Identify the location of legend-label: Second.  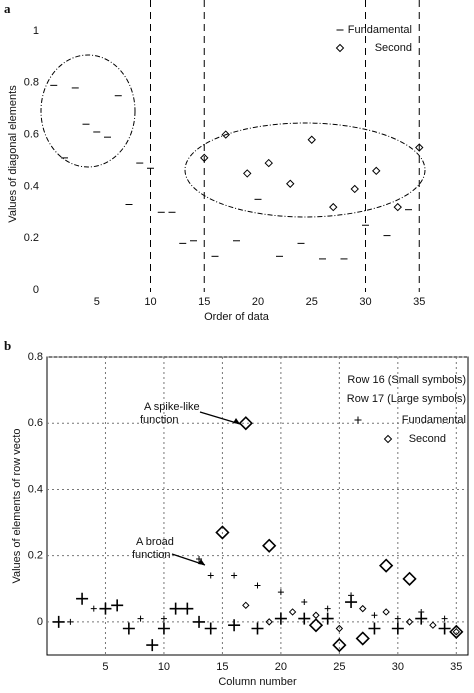
(427, 439).